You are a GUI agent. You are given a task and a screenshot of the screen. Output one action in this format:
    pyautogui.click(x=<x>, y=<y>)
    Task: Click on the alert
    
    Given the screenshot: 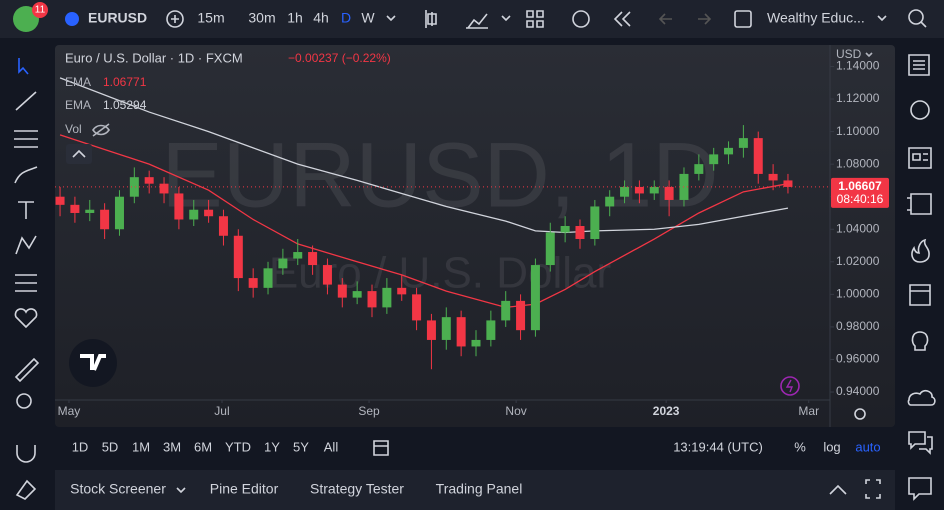 What is the action you would take?
    pyautogui.click(x=581, y=19)
    